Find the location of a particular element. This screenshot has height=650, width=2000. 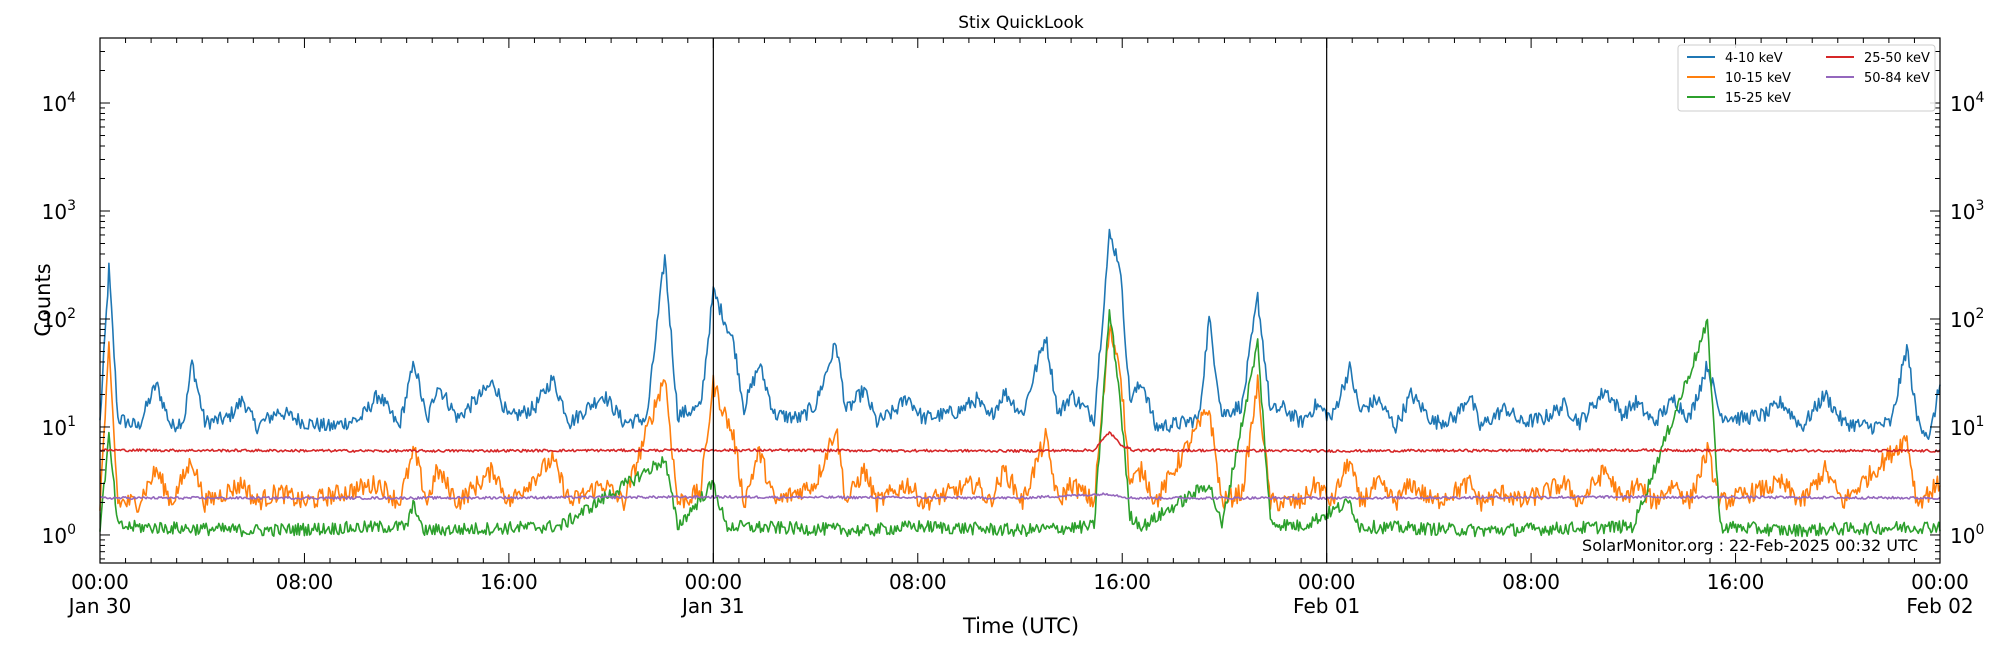

y-tick-label-left: 10¹ is located at coordinates (59, 427).